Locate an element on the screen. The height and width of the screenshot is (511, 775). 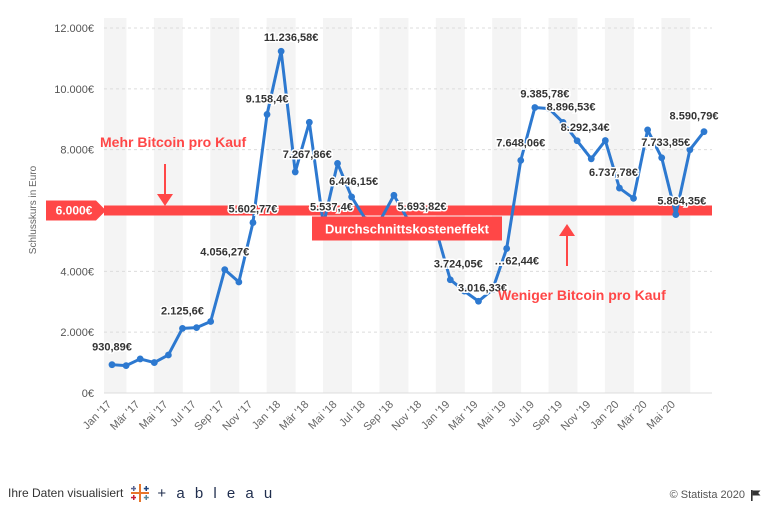
data-label: 8.590,79€ is located at coordinates (694, 117).